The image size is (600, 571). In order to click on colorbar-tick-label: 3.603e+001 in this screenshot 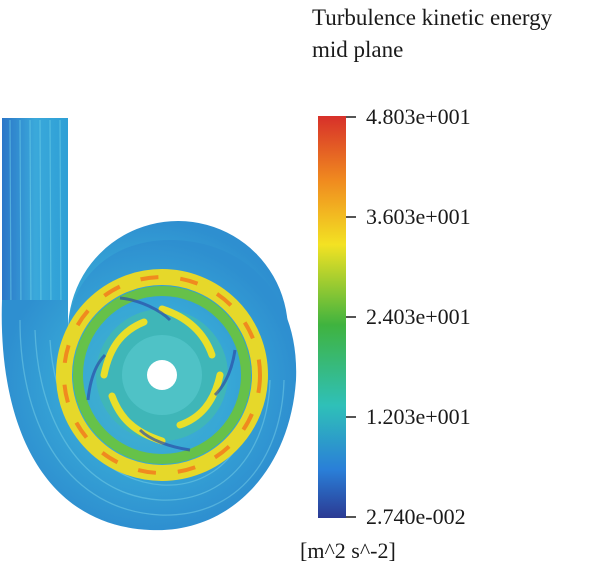, I will do `click(418, 216)`.